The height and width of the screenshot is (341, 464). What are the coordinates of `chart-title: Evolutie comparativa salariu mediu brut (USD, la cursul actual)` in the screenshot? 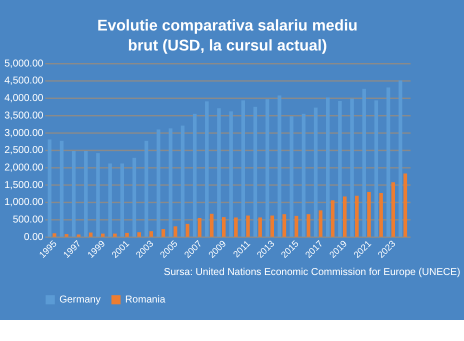 It's located at (227, 35).